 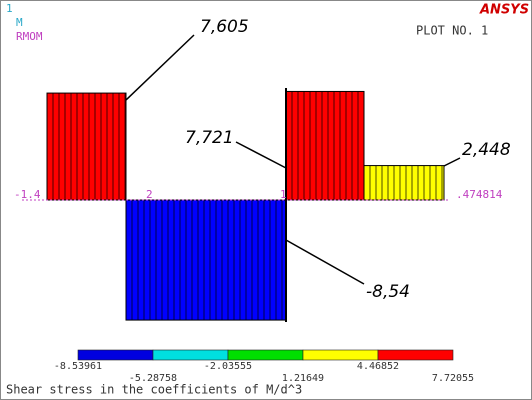 I want to click on legend-label: 4.46852, so click(x=378, y=366).